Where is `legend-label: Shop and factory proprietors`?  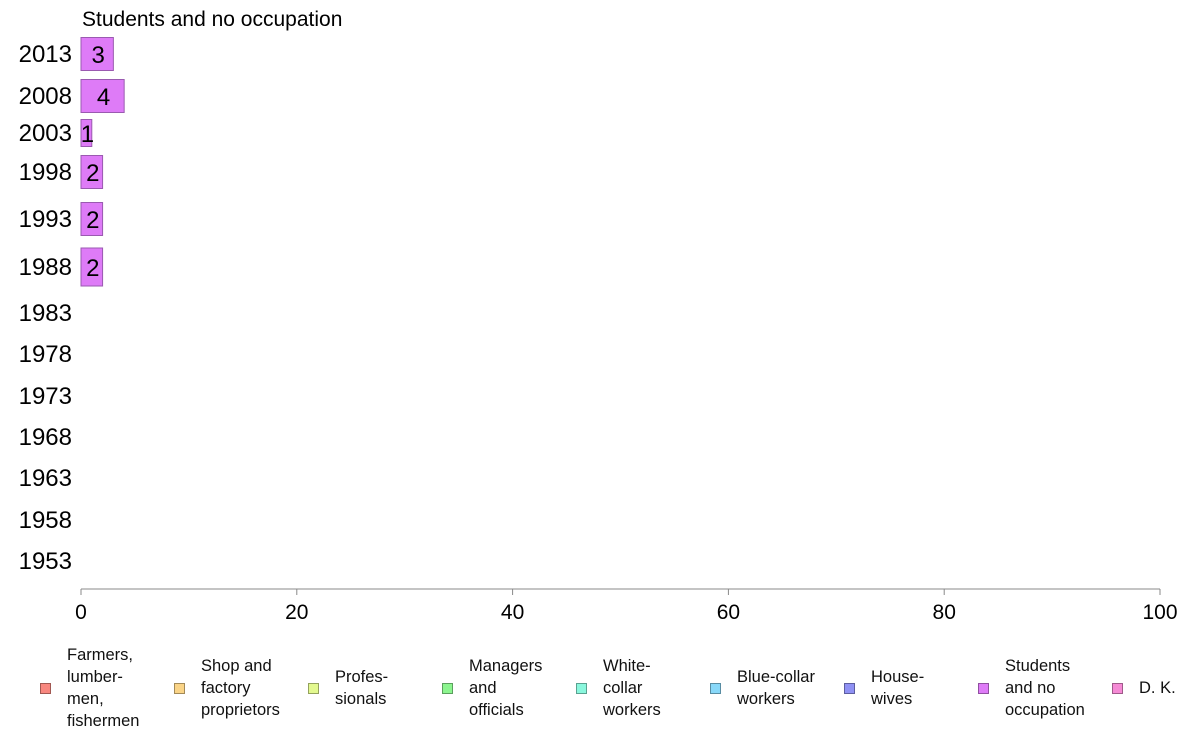 legend-label: Shop and factory proprietors is located at coordinates (240, 688).